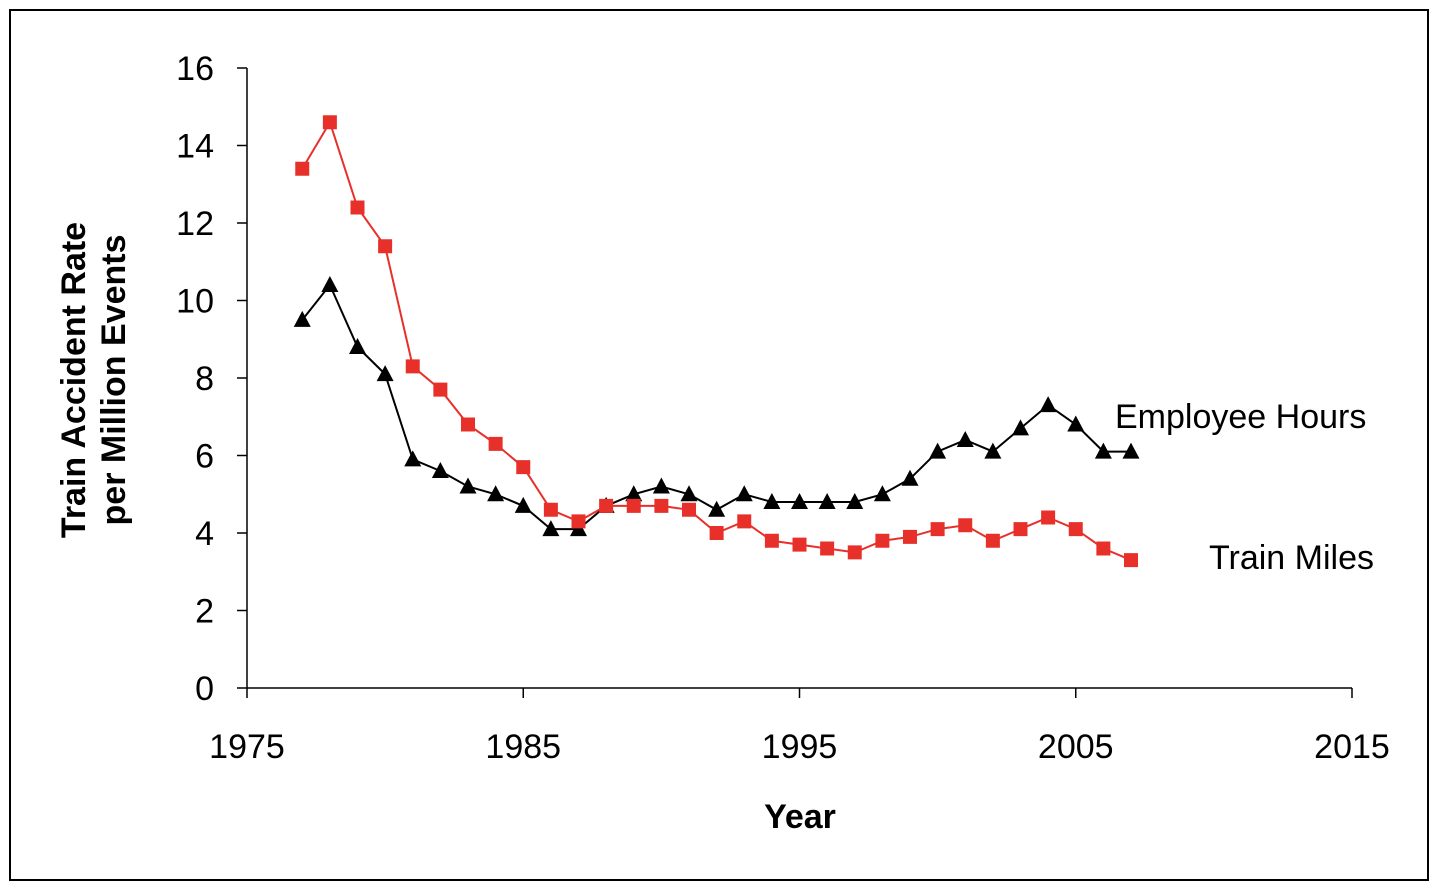  Describe the element at coordinates (195, 147) in the screenshot. I see `y-tick-label: 14` at that location.